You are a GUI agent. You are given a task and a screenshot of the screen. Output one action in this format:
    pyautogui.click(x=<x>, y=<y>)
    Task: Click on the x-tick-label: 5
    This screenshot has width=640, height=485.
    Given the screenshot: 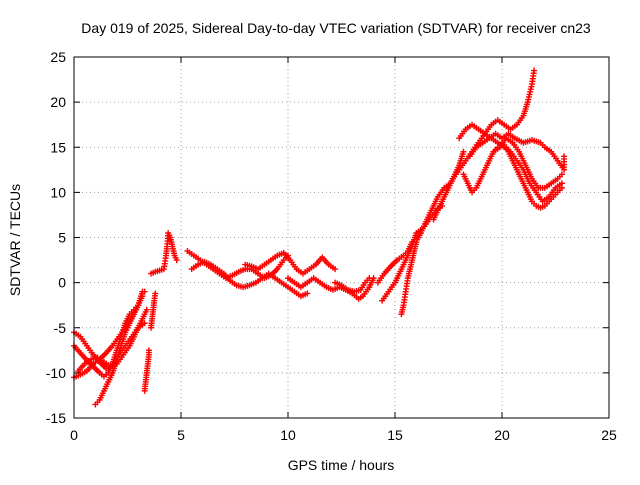 What is the action you would take?
    pyautogui.click(x=181, y=435)
    